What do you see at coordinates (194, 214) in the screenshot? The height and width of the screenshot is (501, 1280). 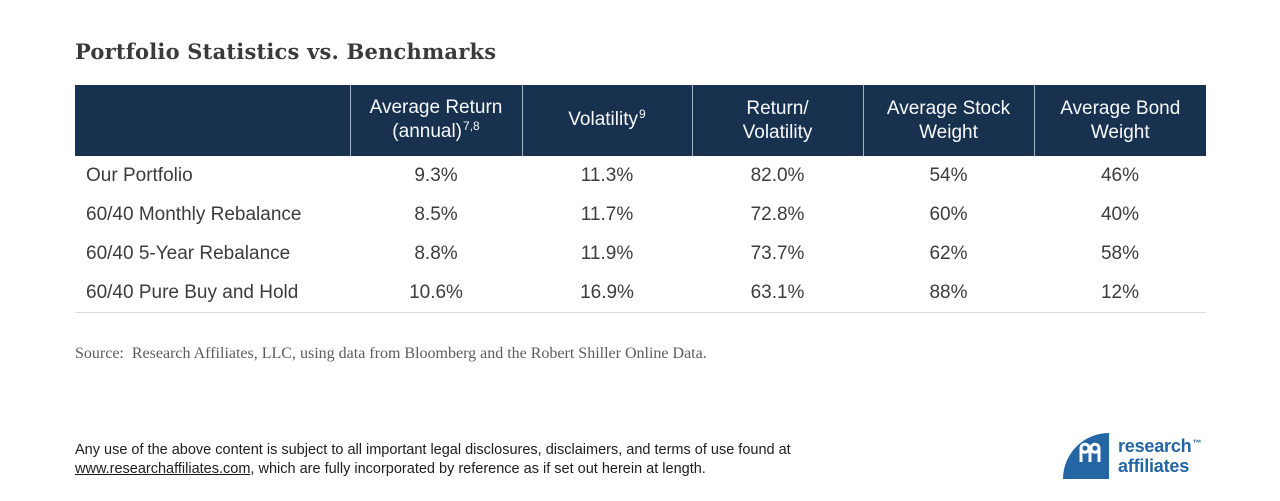 I see `row-label: 60/40 Monthly Rebalance` at bounding box center [194, 214].